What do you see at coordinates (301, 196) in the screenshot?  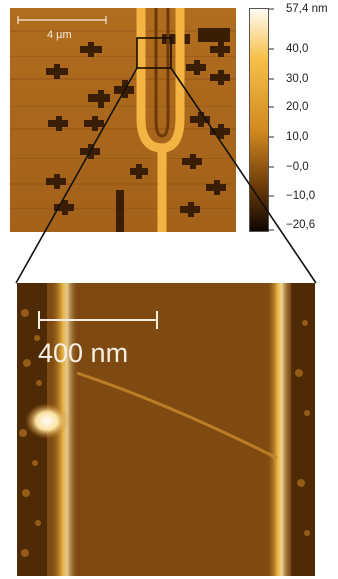 I see `colorbar-tick-label: −10,0` at bounding box center [301, 196].